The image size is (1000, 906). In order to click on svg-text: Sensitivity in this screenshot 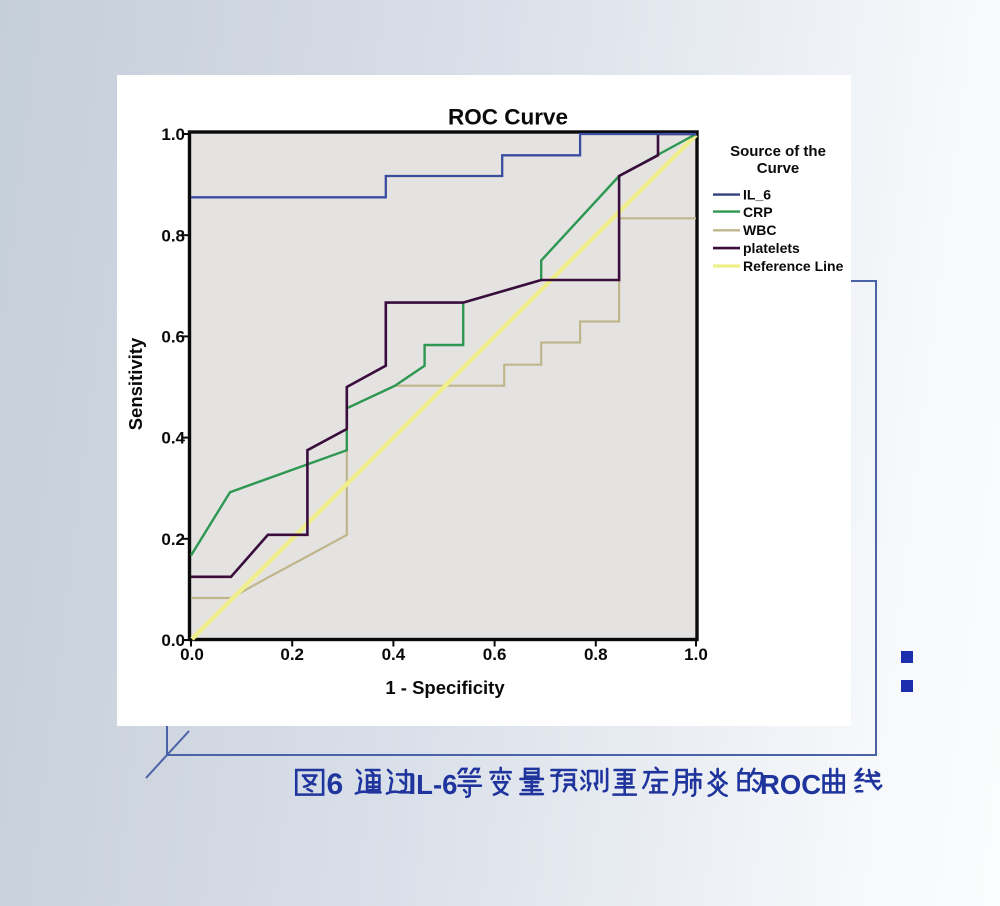, I will do `click(135, 383)`.